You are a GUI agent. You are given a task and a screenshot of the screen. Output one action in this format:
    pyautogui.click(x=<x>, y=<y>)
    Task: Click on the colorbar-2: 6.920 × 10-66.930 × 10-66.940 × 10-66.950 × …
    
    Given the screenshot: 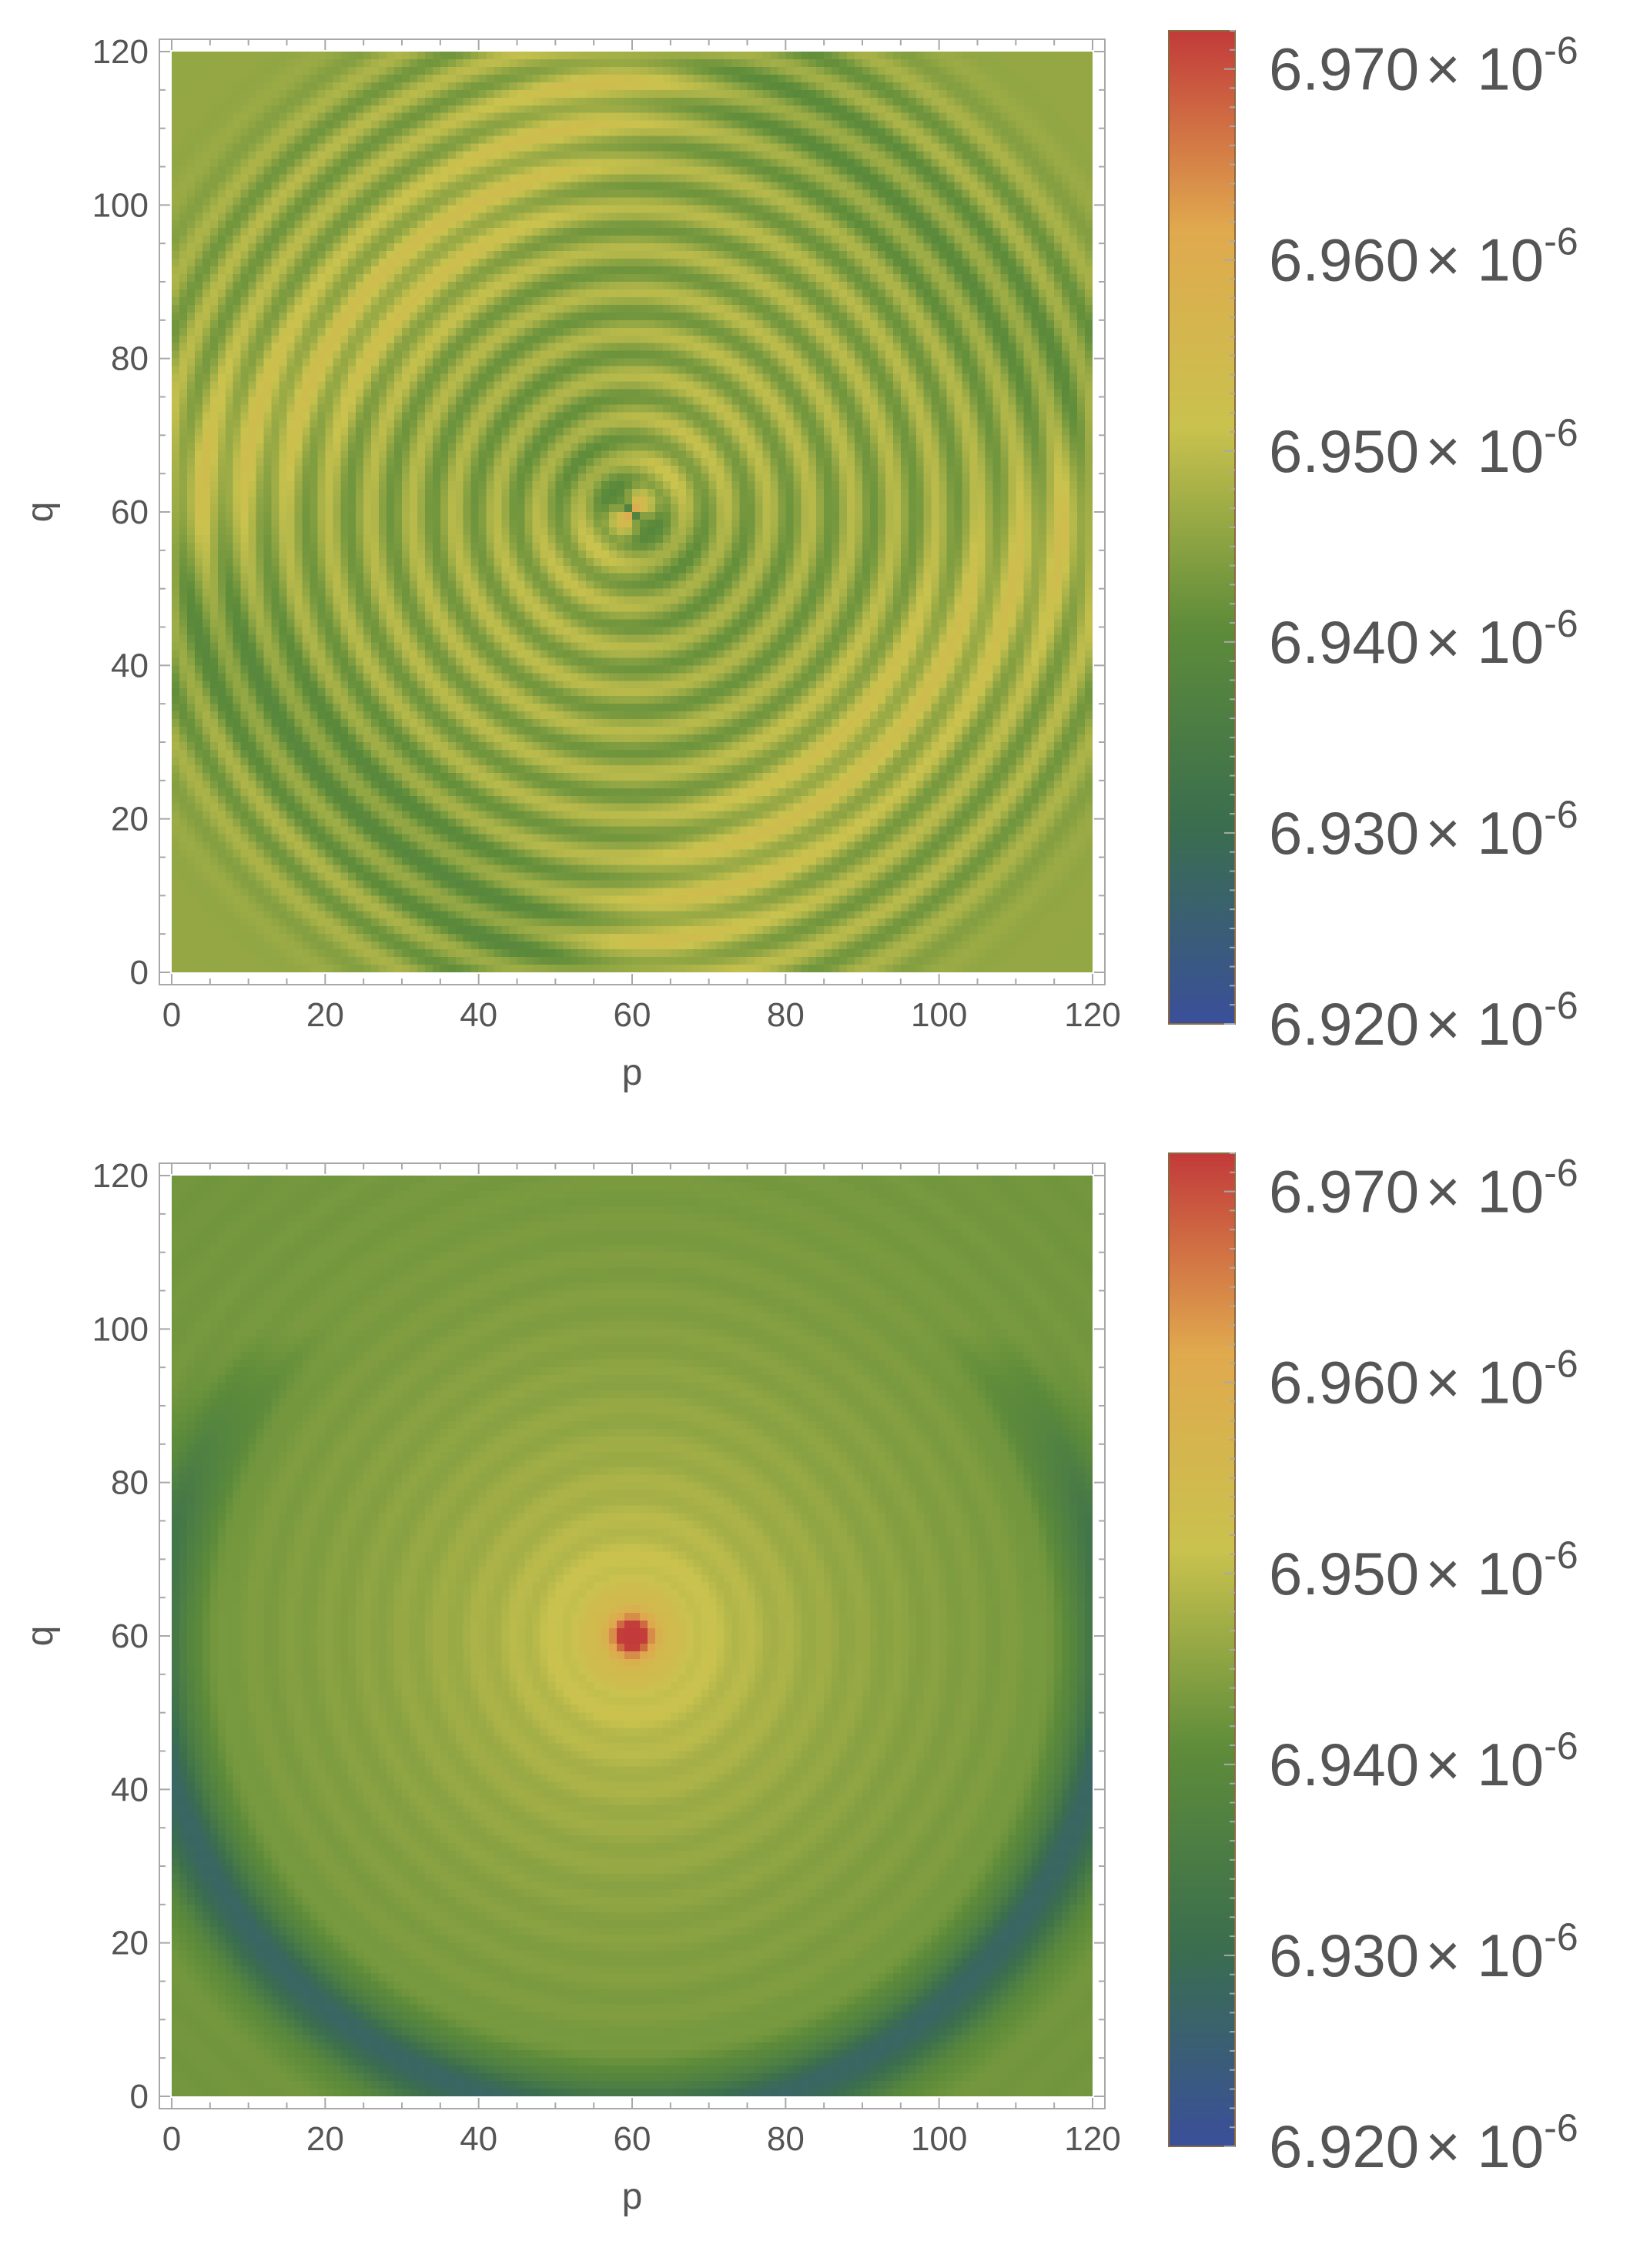 What is the action you would take?
    pyautogui.click(x=1373, y=1666)
    